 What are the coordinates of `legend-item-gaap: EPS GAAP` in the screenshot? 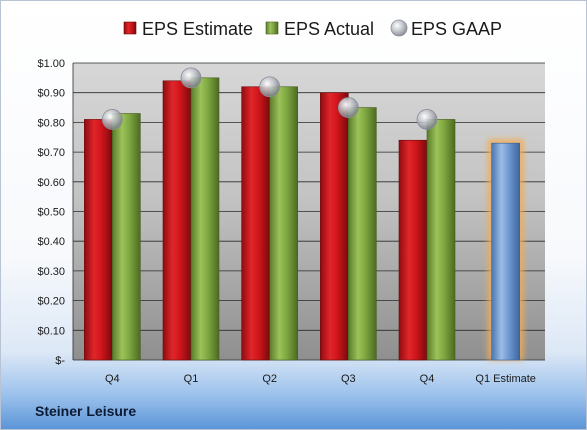 It's located at (446, 29).